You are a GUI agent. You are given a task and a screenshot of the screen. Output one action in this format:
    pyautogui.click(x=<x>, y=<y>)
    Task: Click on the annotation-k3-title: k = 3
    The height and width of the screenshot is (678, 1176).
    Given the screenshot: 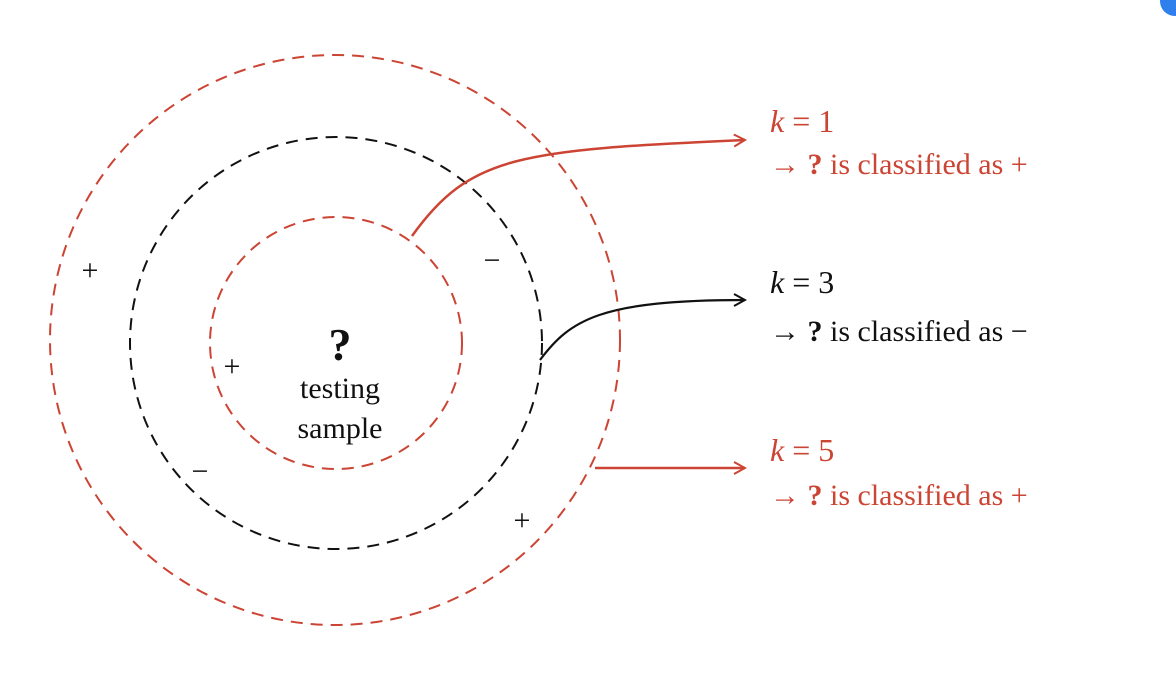 What is the action you would take?
    pyautogui.click(x=802, y=282)
    